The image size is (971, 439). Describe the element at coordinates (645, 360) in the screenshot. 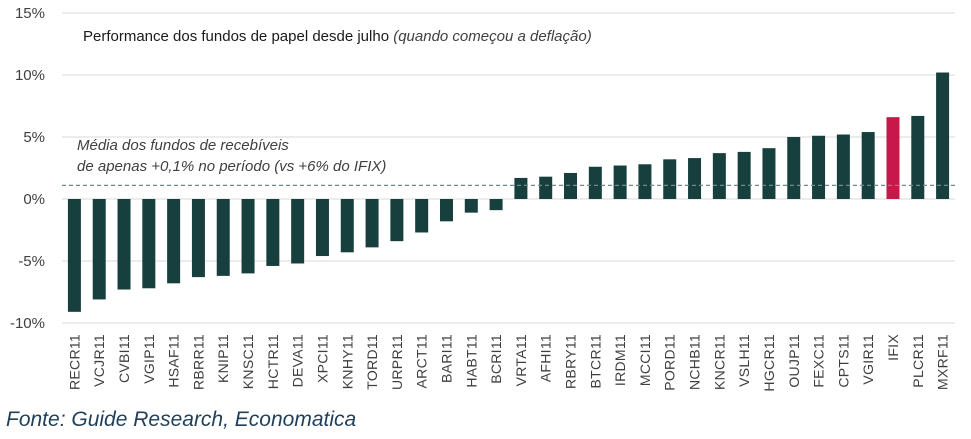

I see `x-category-label: MCCI11` at that location.